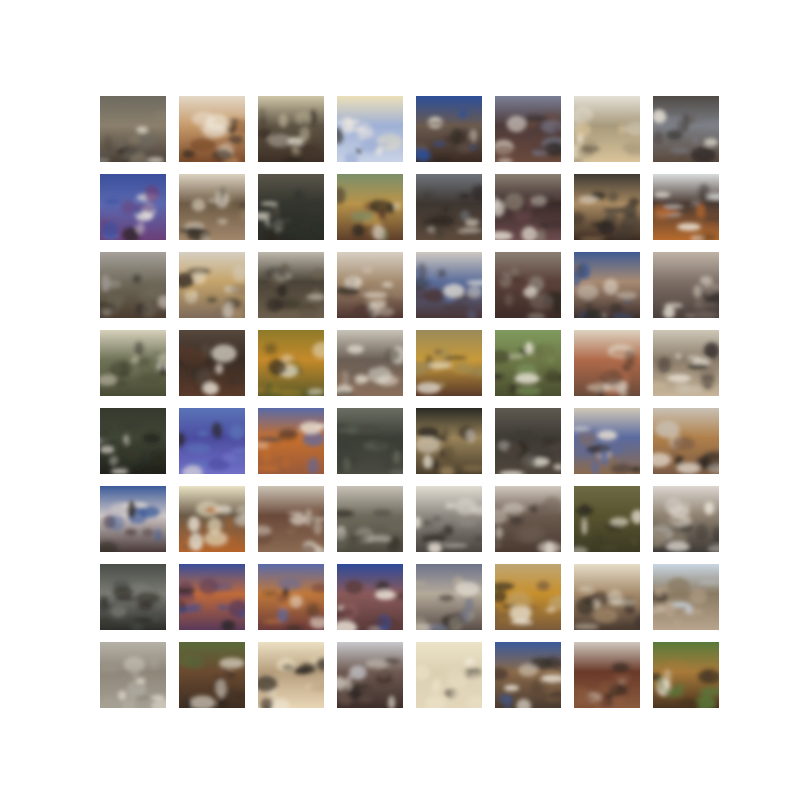  I want to click on tile-background, so click(133, 363).